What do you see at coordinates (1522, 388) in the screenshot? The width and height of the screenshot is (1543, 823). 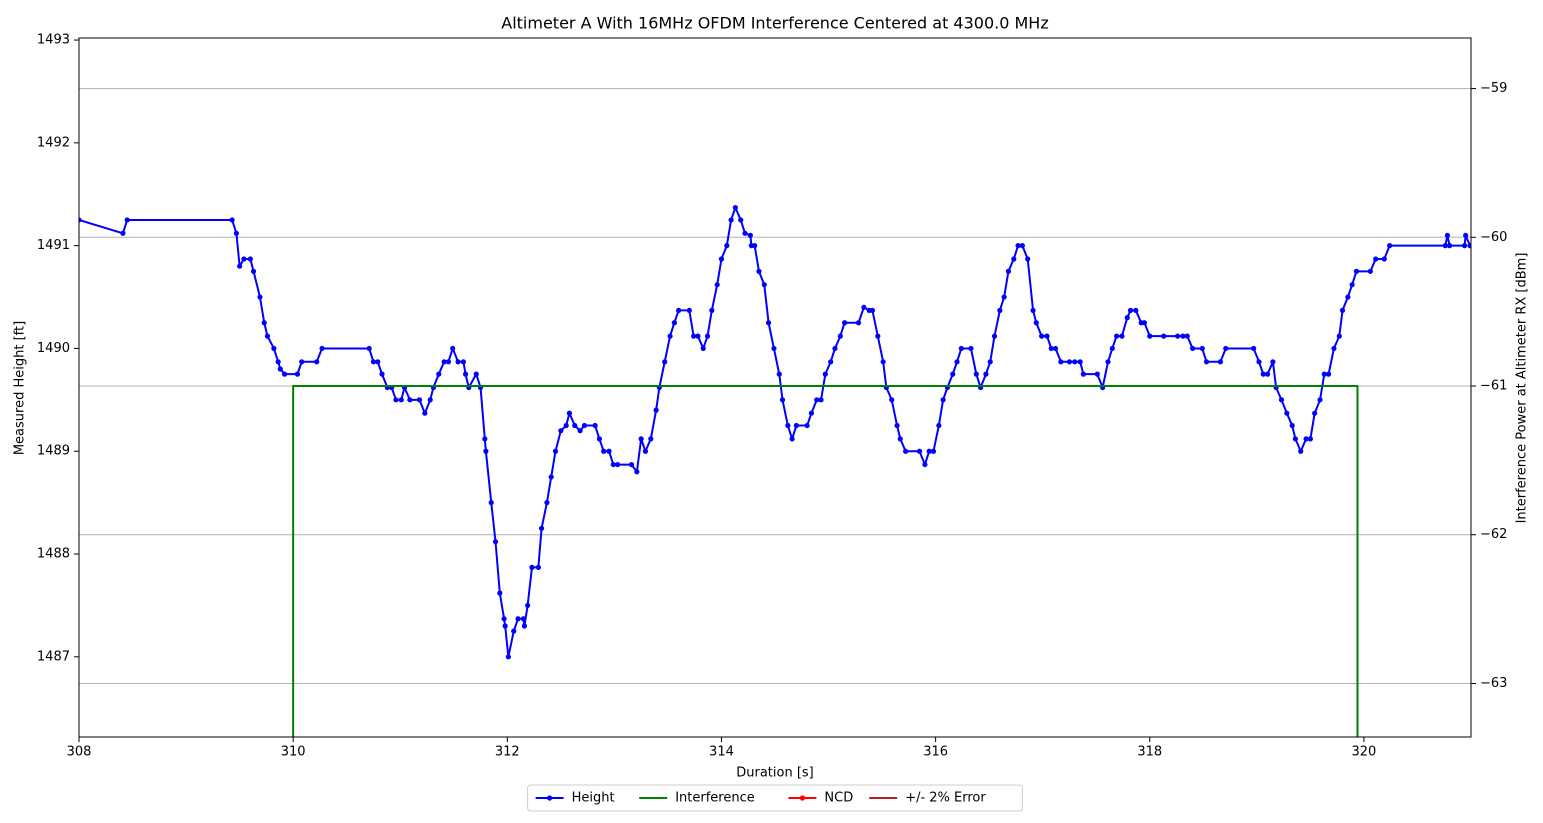 I see `y2-axis-label: Interference Power at Altimeter RX [dBm]` at bounding box center [1522, 388].